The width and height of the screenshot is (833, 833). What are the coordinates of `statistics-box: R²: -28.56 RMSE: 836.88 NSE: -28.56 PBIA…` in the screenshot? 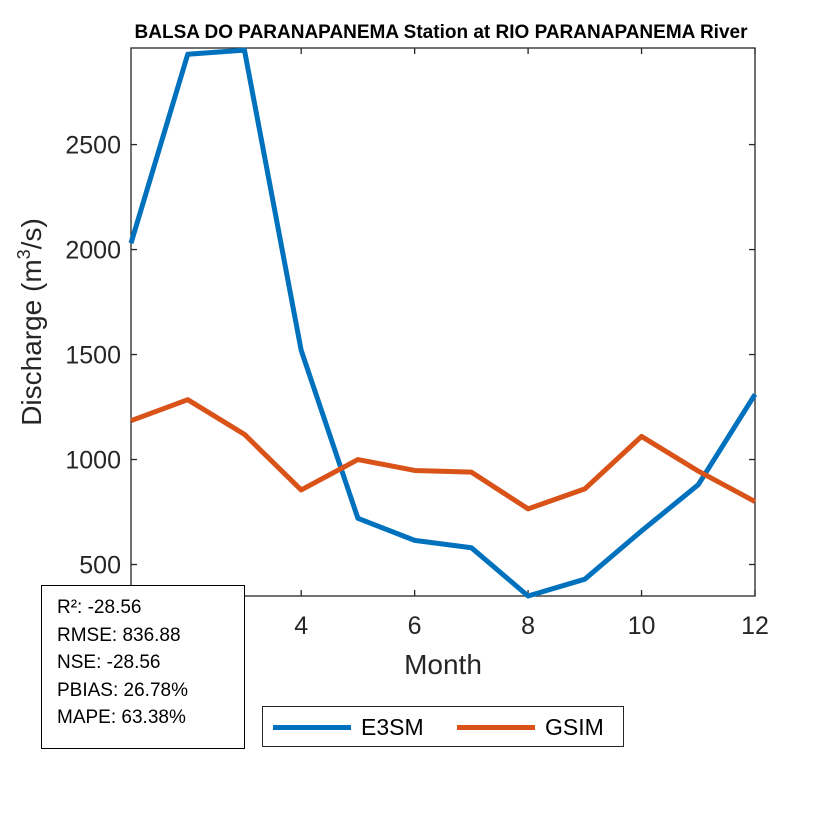 It's located at (143, 667).